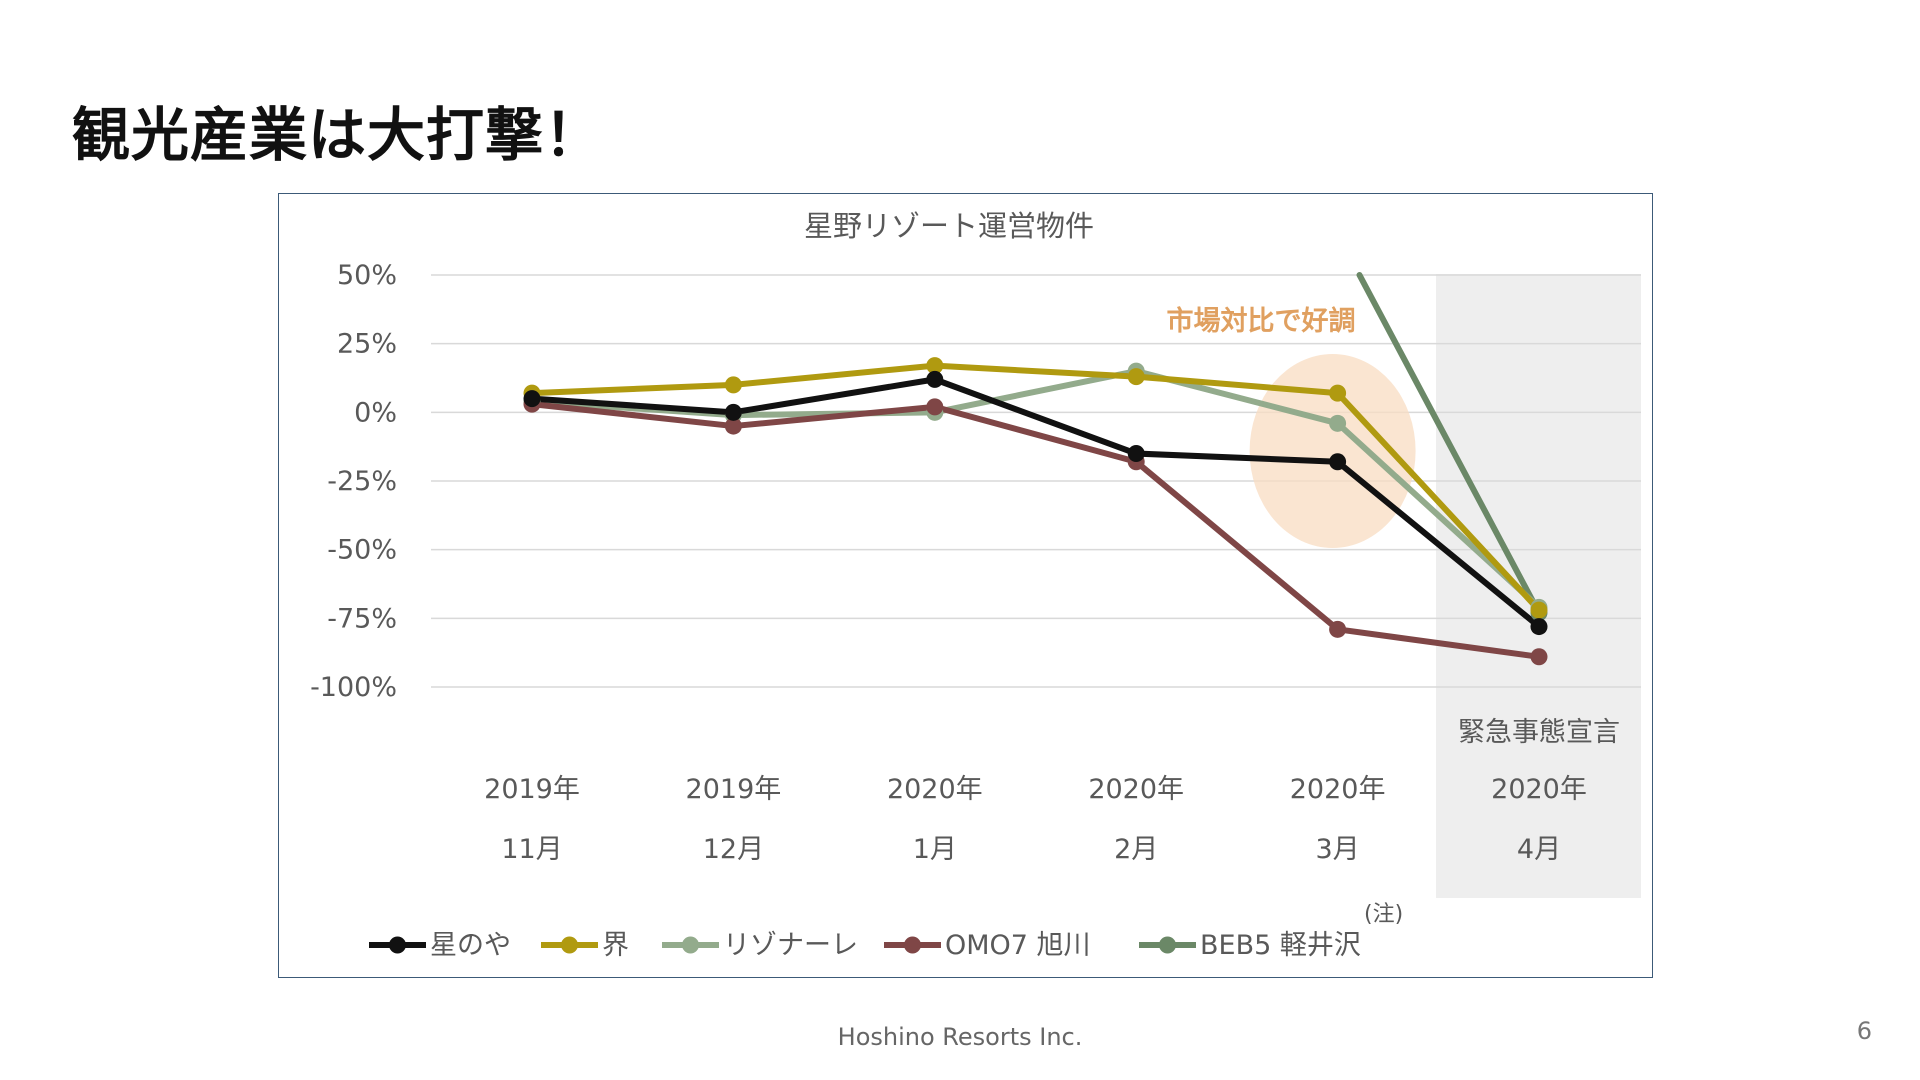 This screenshot has height=1080, width=1920. Describe the element at coordinates (949, 226) in the screenshot. I see `chart-title: 星野リゾート運営物件` at that location.